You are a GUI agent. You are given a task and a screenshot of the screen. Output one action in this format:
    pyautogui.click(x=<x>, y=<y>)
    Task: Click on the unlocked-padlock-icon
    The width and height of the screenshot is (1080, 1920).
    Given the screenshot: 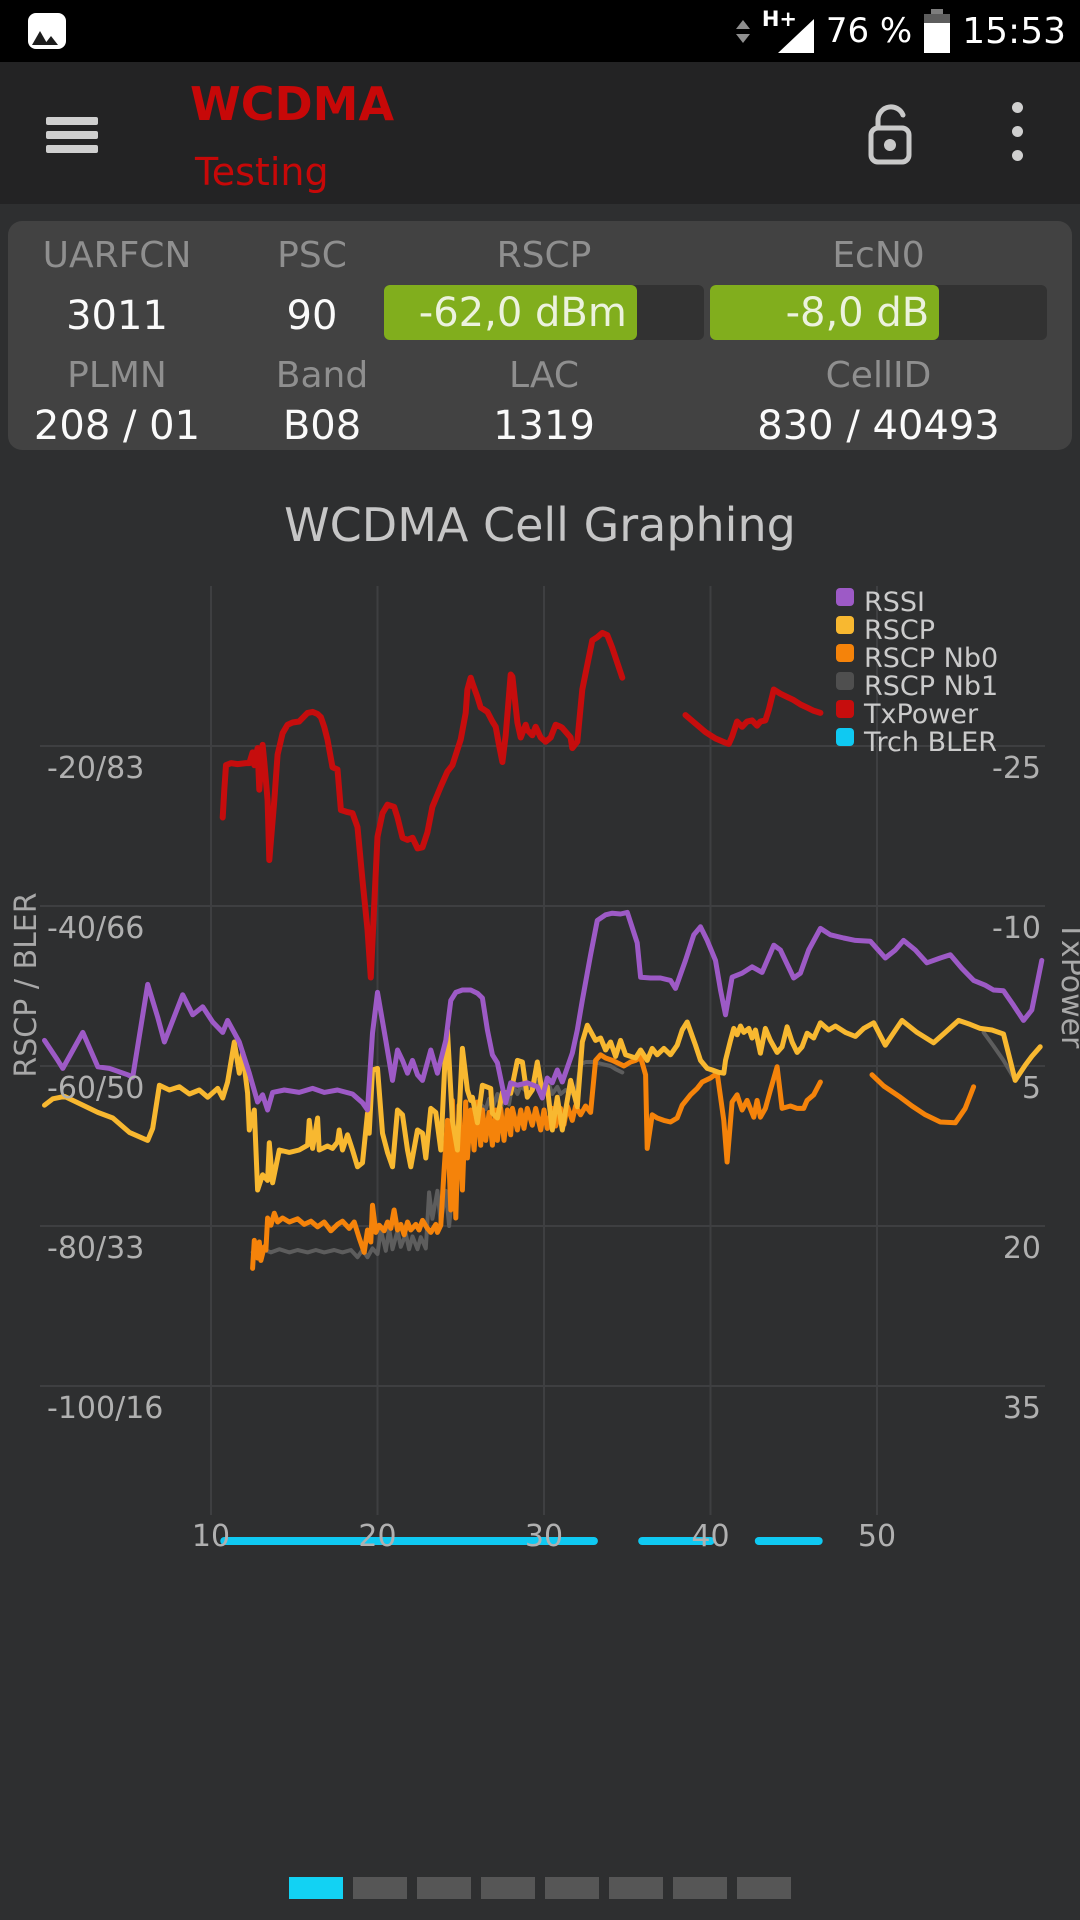 What is the action you would take?
    pyautogui.click(x=890, y=134)
    